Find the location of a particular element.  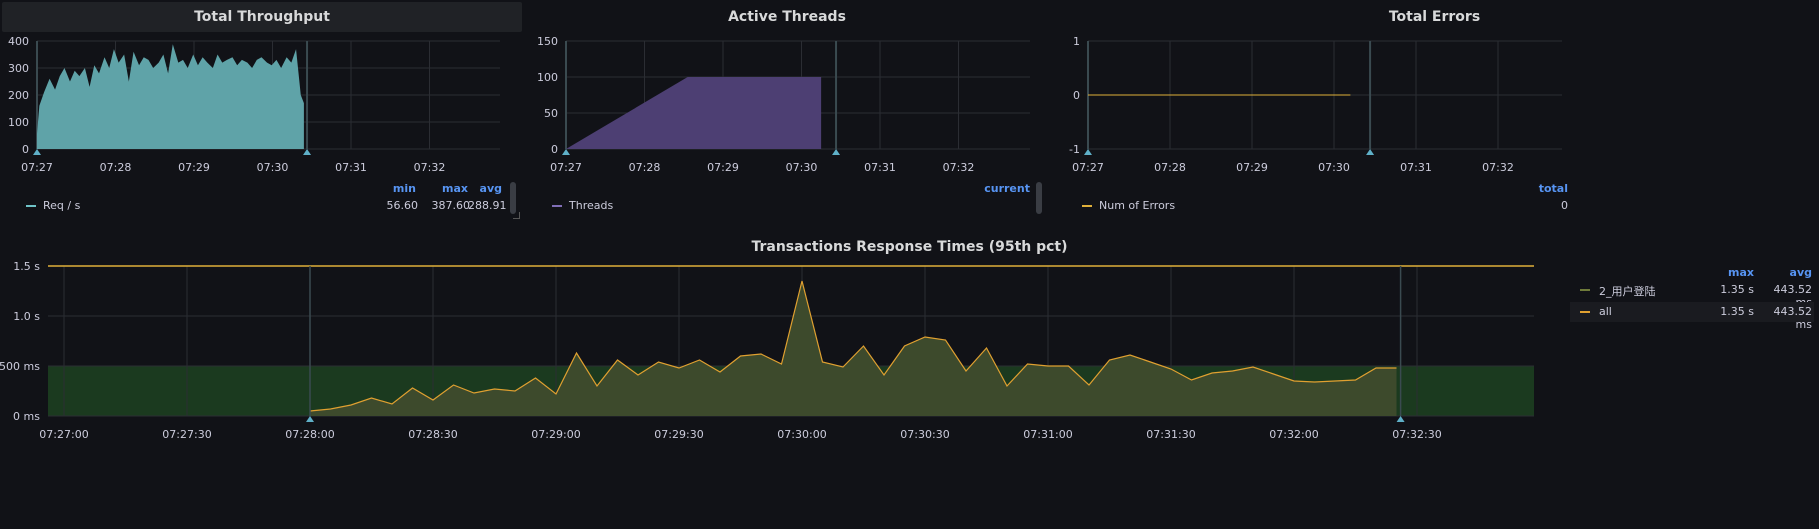

x-tick-label: 07:32:00 is located at coordinates (1293, 434).